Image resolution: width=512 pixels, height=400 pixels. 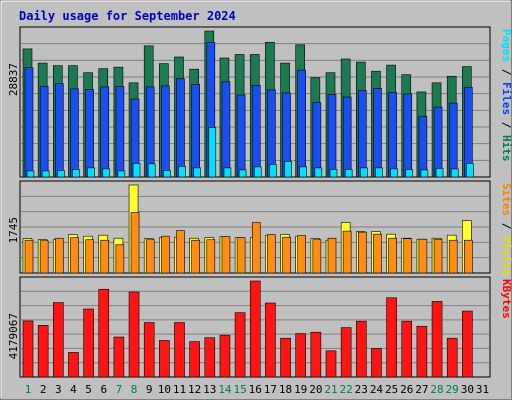 I want to click on x-label-day-18: 18, so click(x=285, y=389).